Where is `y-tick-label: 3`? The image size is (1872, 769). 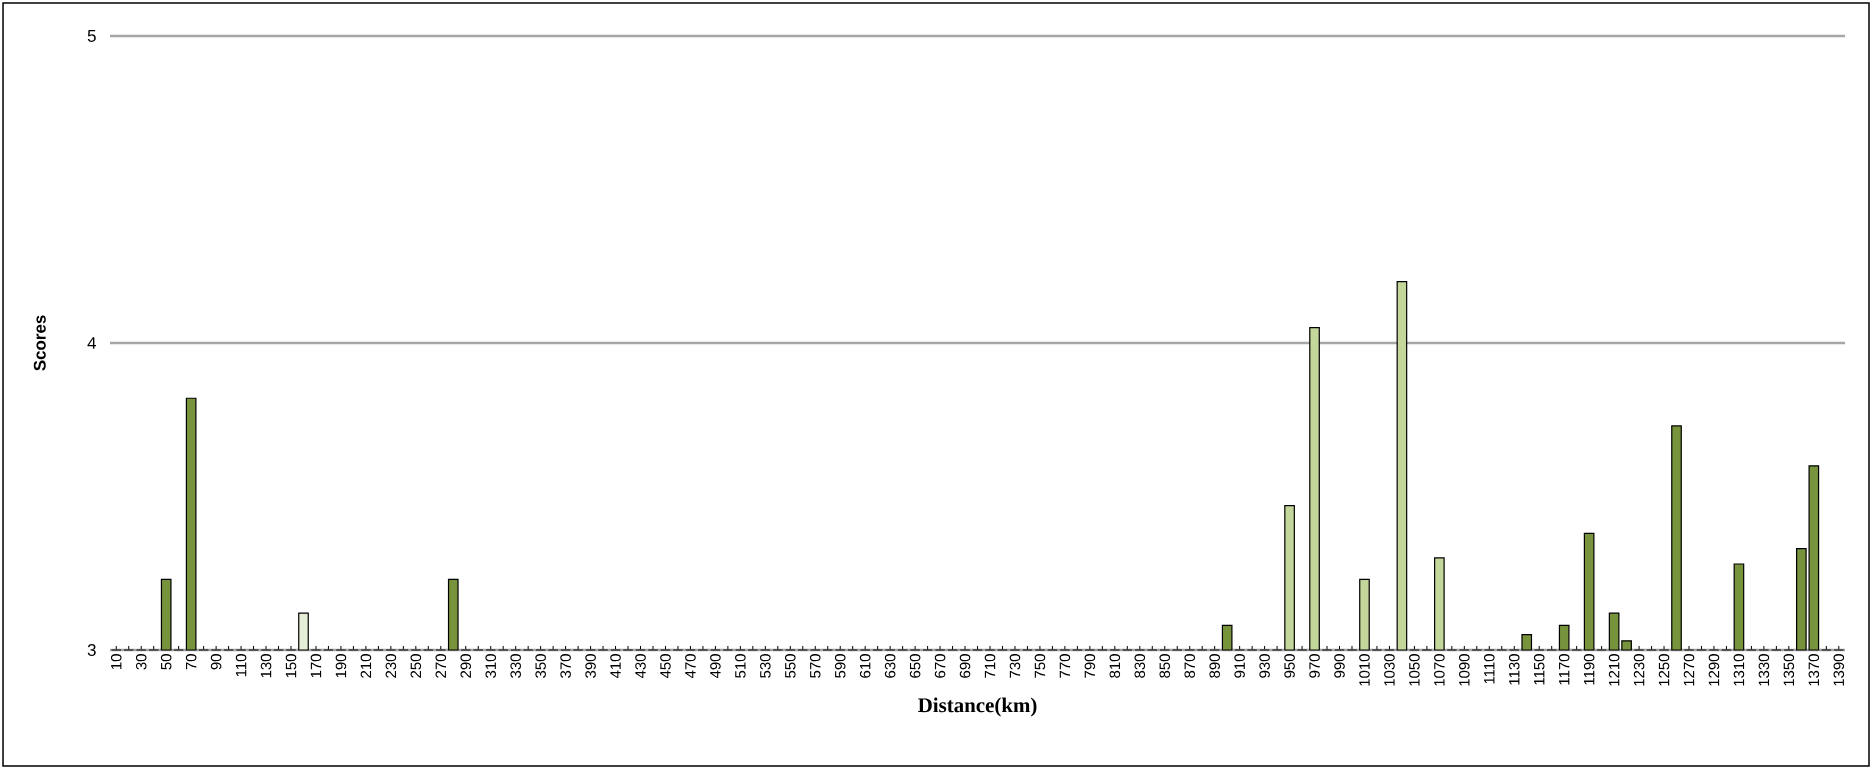 y-tick-label: 3 is located at coordinates (91, 649).